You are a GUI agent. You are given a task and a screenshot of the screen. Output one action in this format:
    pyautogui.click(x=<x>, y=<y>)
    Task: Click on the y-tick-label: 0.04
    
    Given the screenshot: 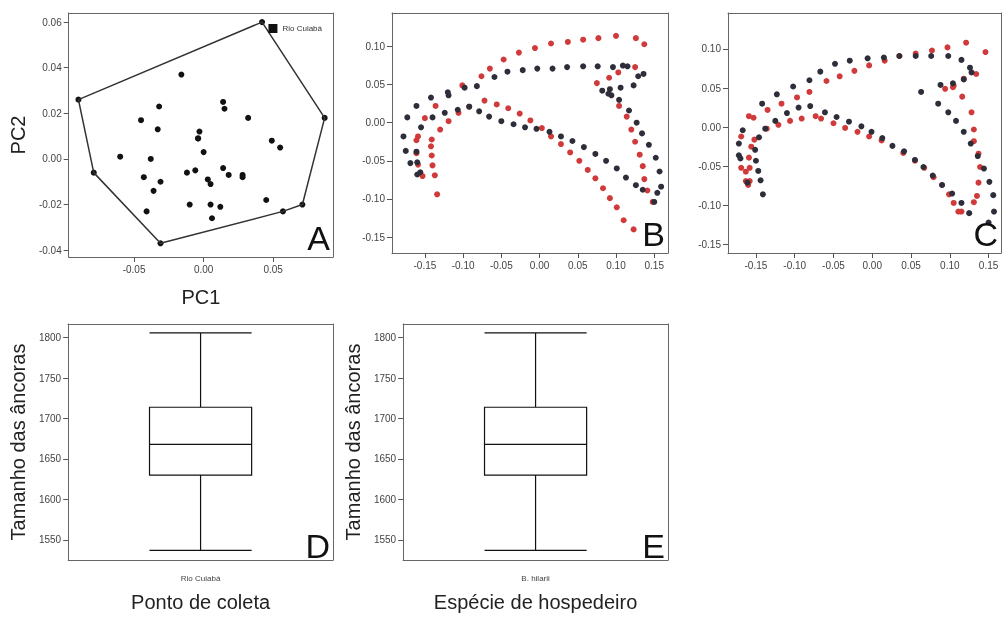 What is the action you would take?
    pyautogui.click(x=52, y=68)
    